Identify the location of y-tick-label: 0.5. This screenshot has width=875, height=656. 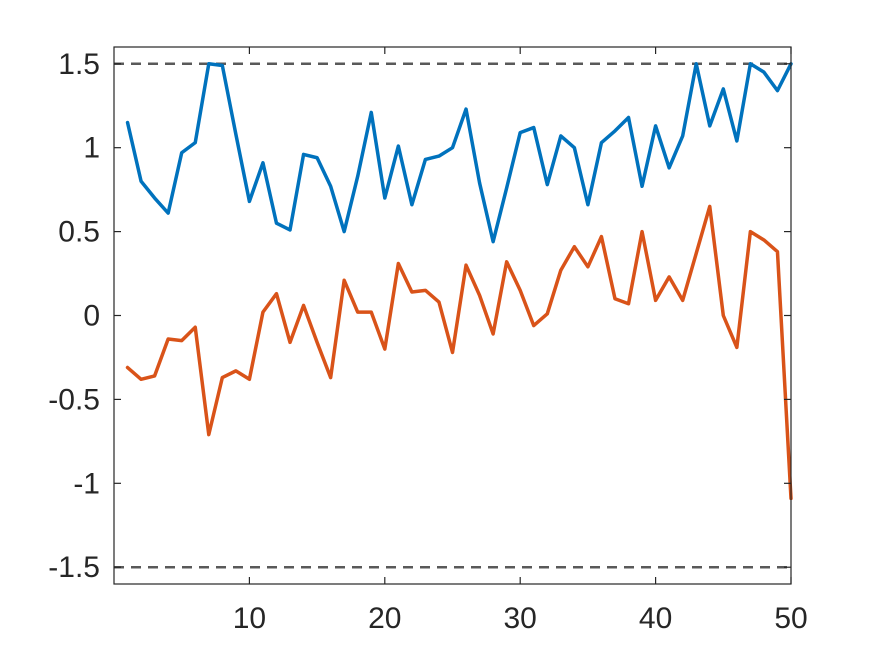
(79, 232).